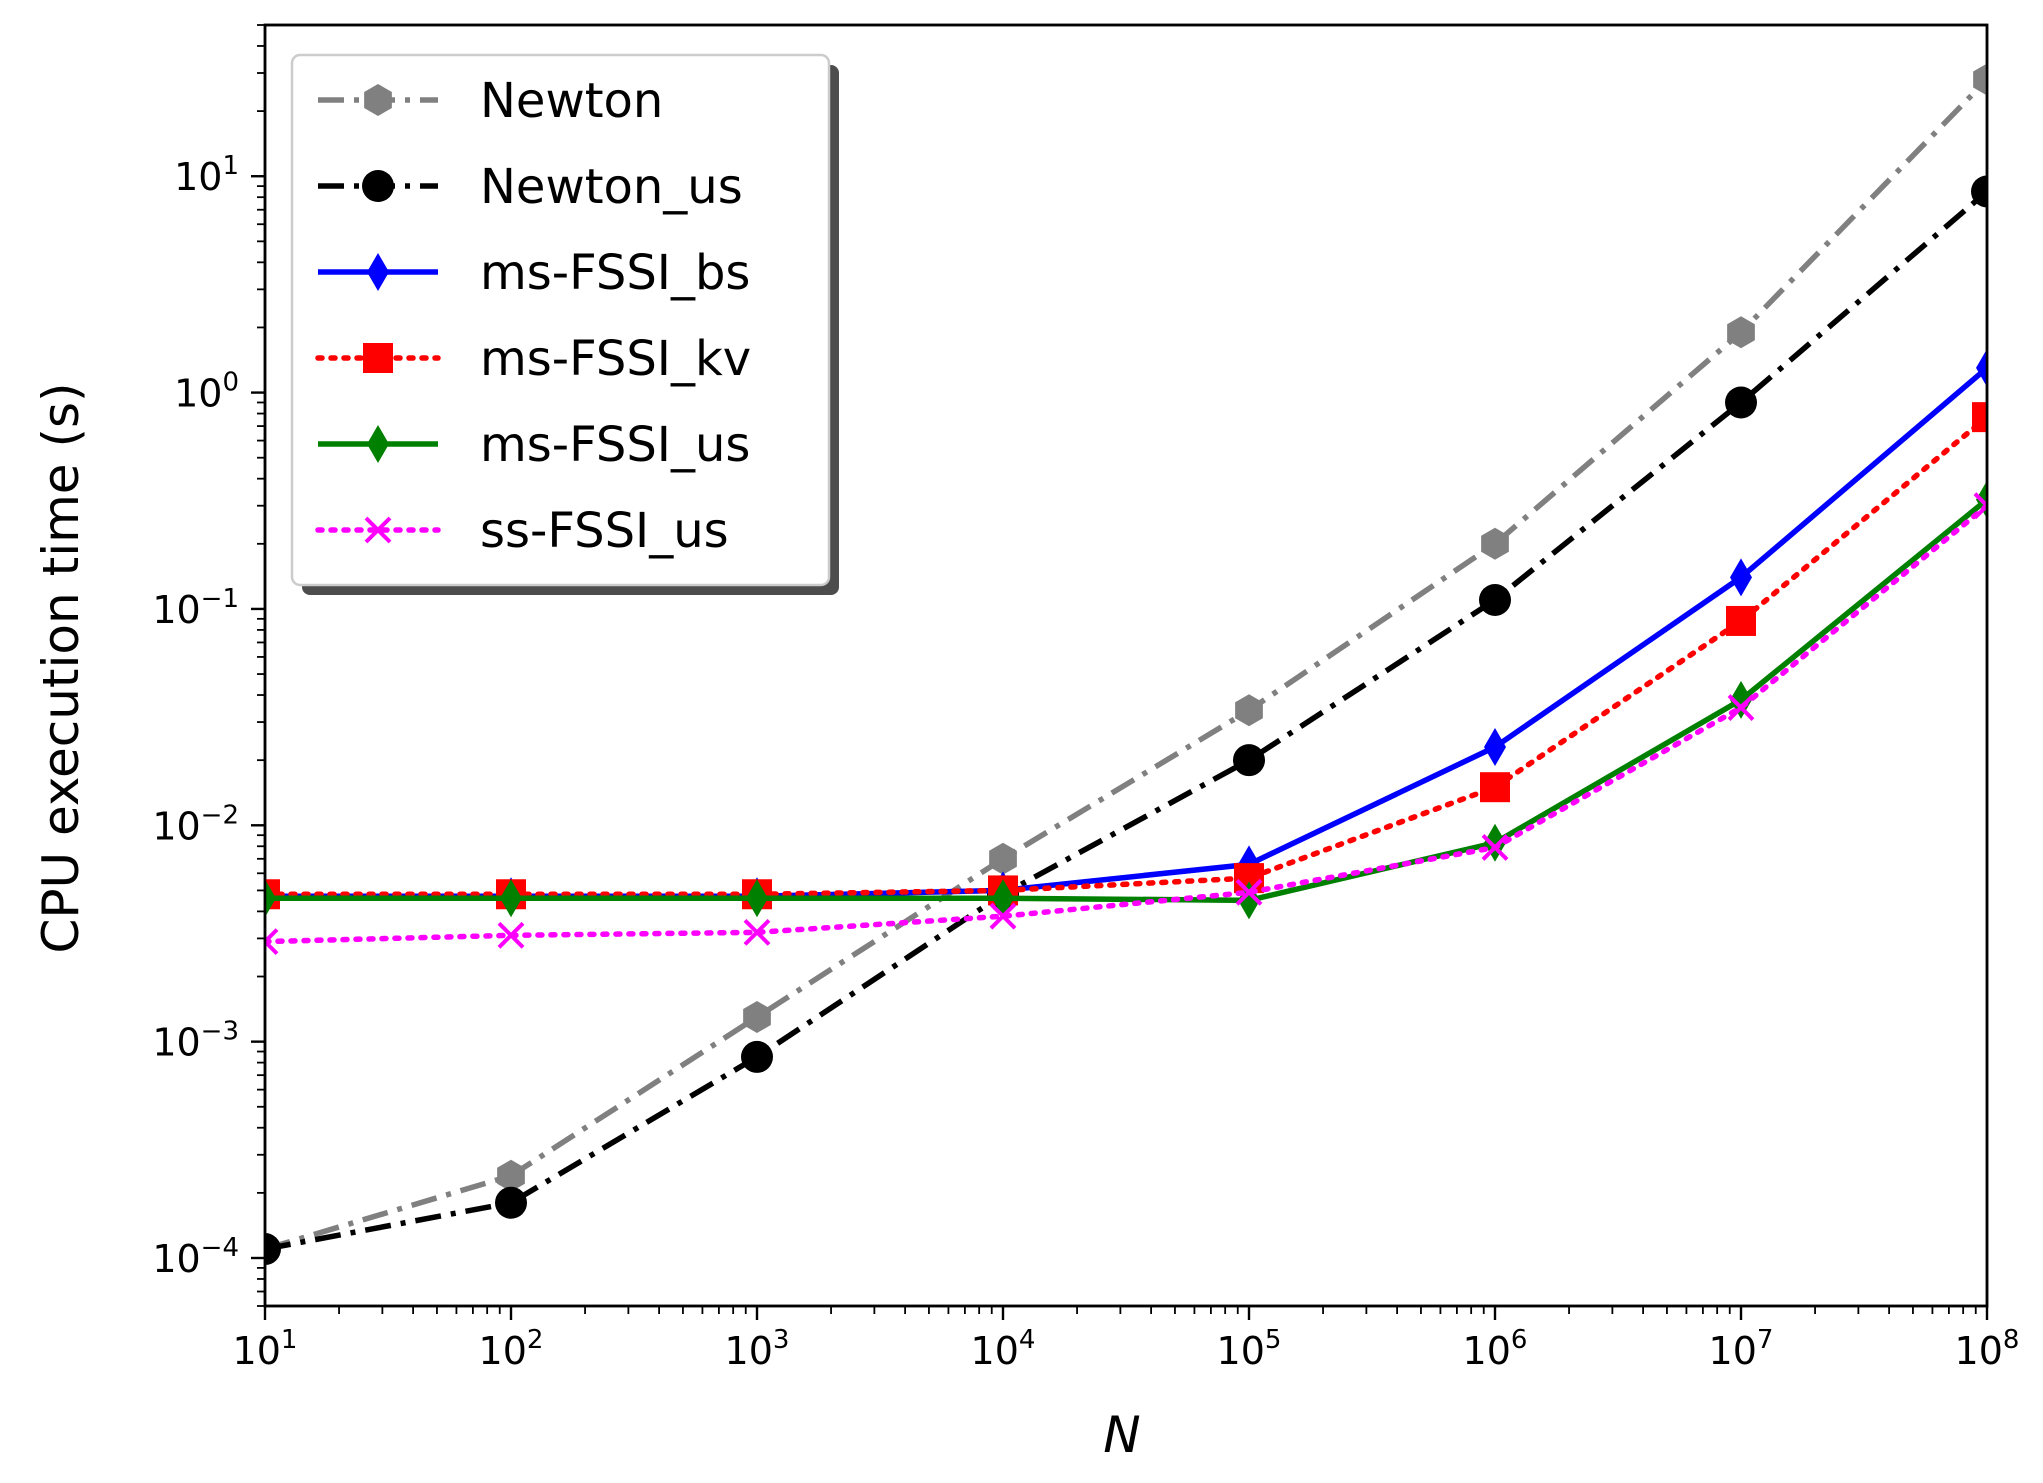 The height and width of the screenshot is (1483, 2043). What do you see at coordinates (195, 1041) in the screenshot?
I see `y-tick-label: 10⁻³` at bounding box center [195, 1041].